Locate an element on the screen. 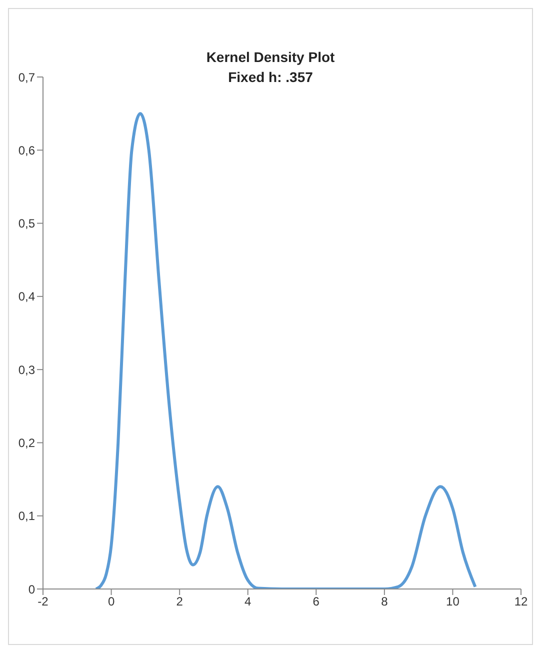  y-tick-label: 0,5 is located at coordinates (27, 223).